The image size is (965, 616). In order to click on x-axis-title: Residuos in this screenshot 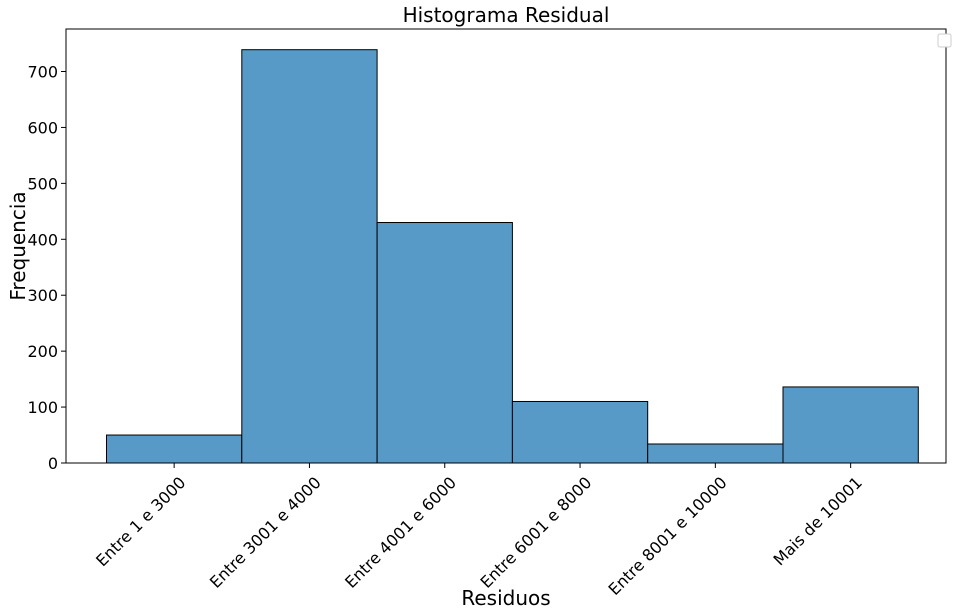, I will do `click(505, 598)`.